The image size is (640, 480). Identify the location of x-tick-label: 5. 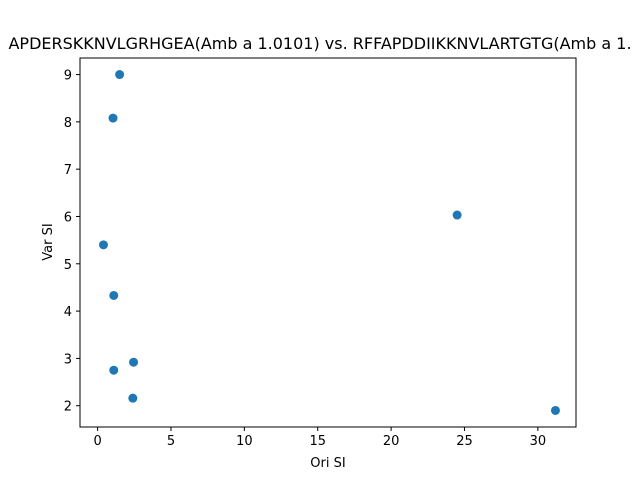
(171, 441).